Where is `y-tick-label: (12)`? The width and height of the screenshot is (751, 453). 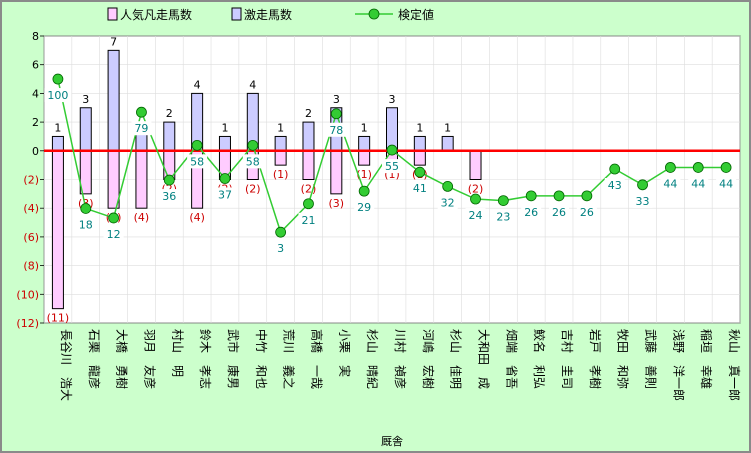 y-tick-label: (12) is located at coordinates (27, 323).